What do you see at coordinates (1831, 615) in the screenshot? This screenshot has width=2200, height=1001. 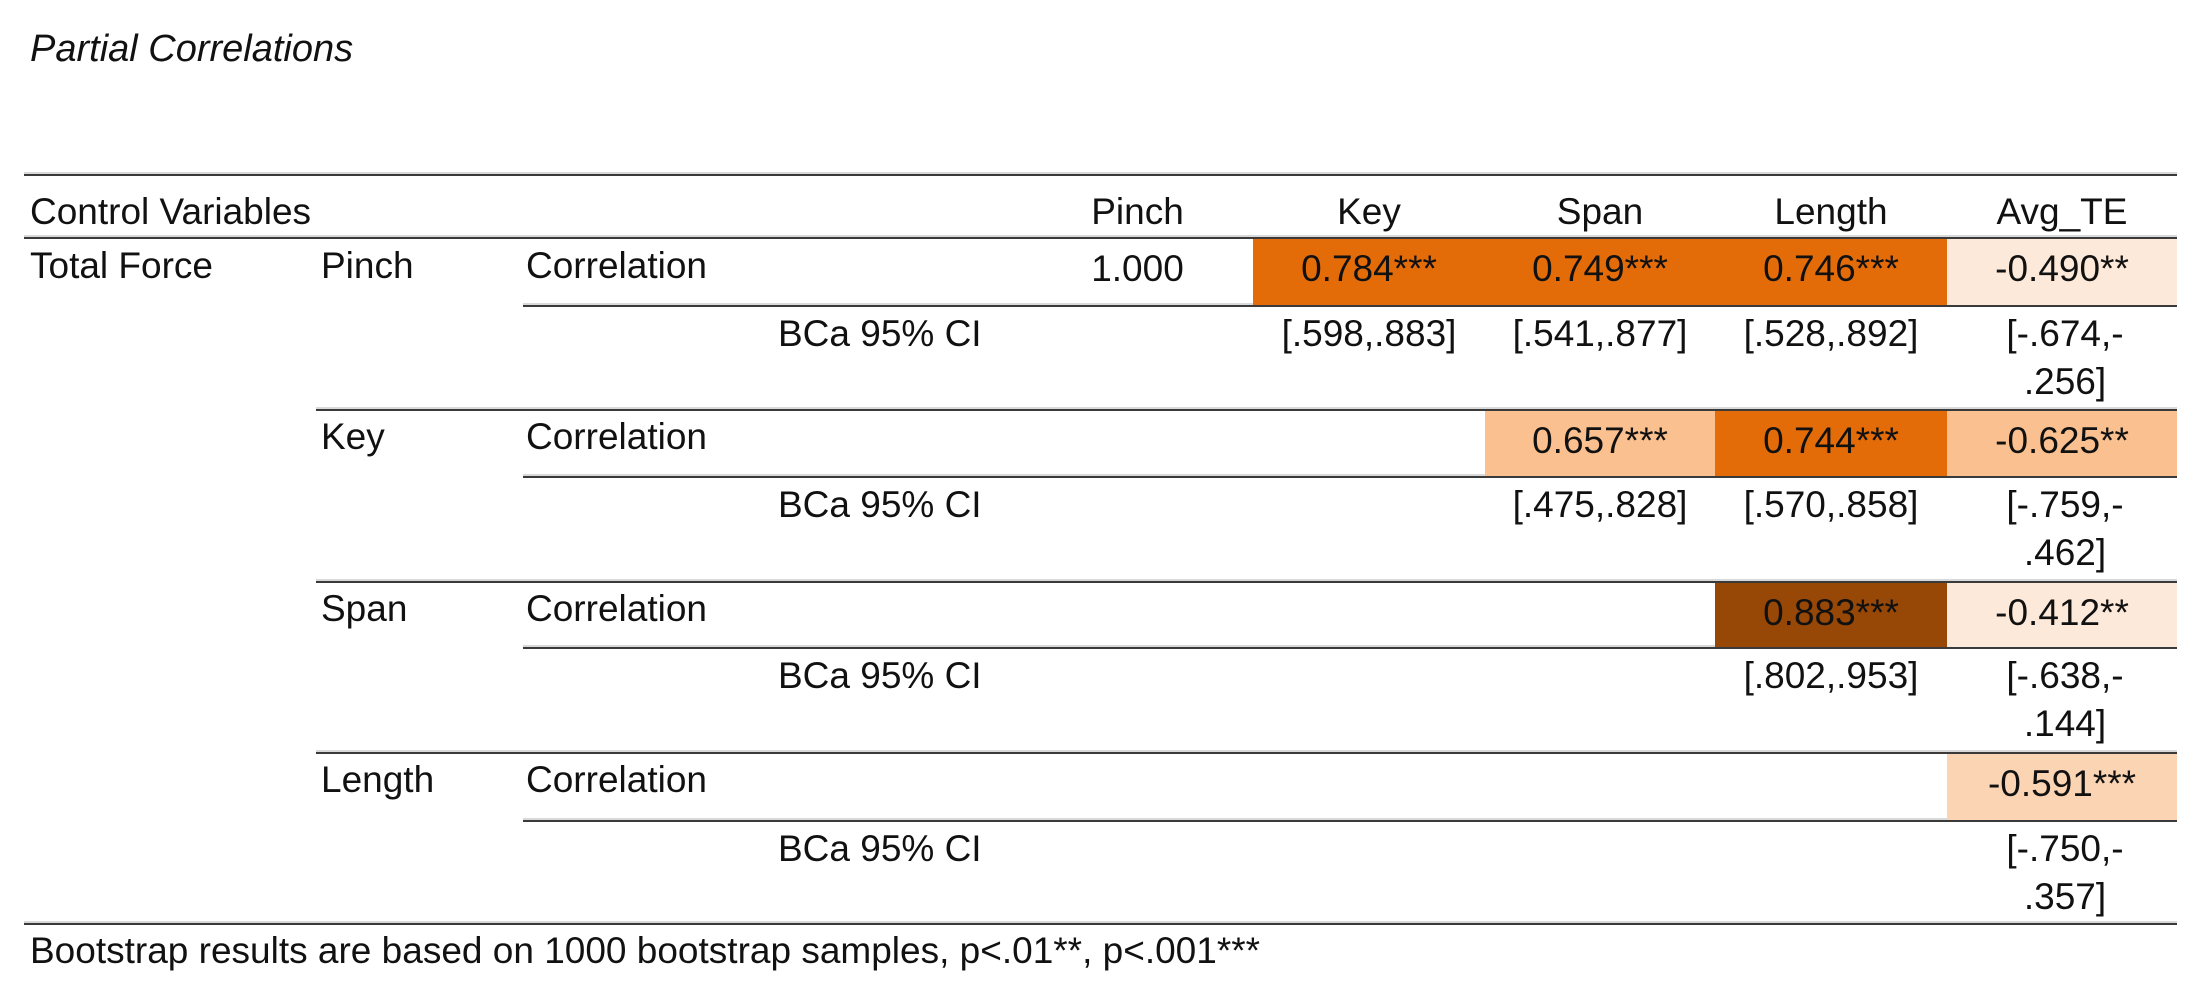 I see `cell-span-length: 0.883***` at bounding box center [1831, 615].